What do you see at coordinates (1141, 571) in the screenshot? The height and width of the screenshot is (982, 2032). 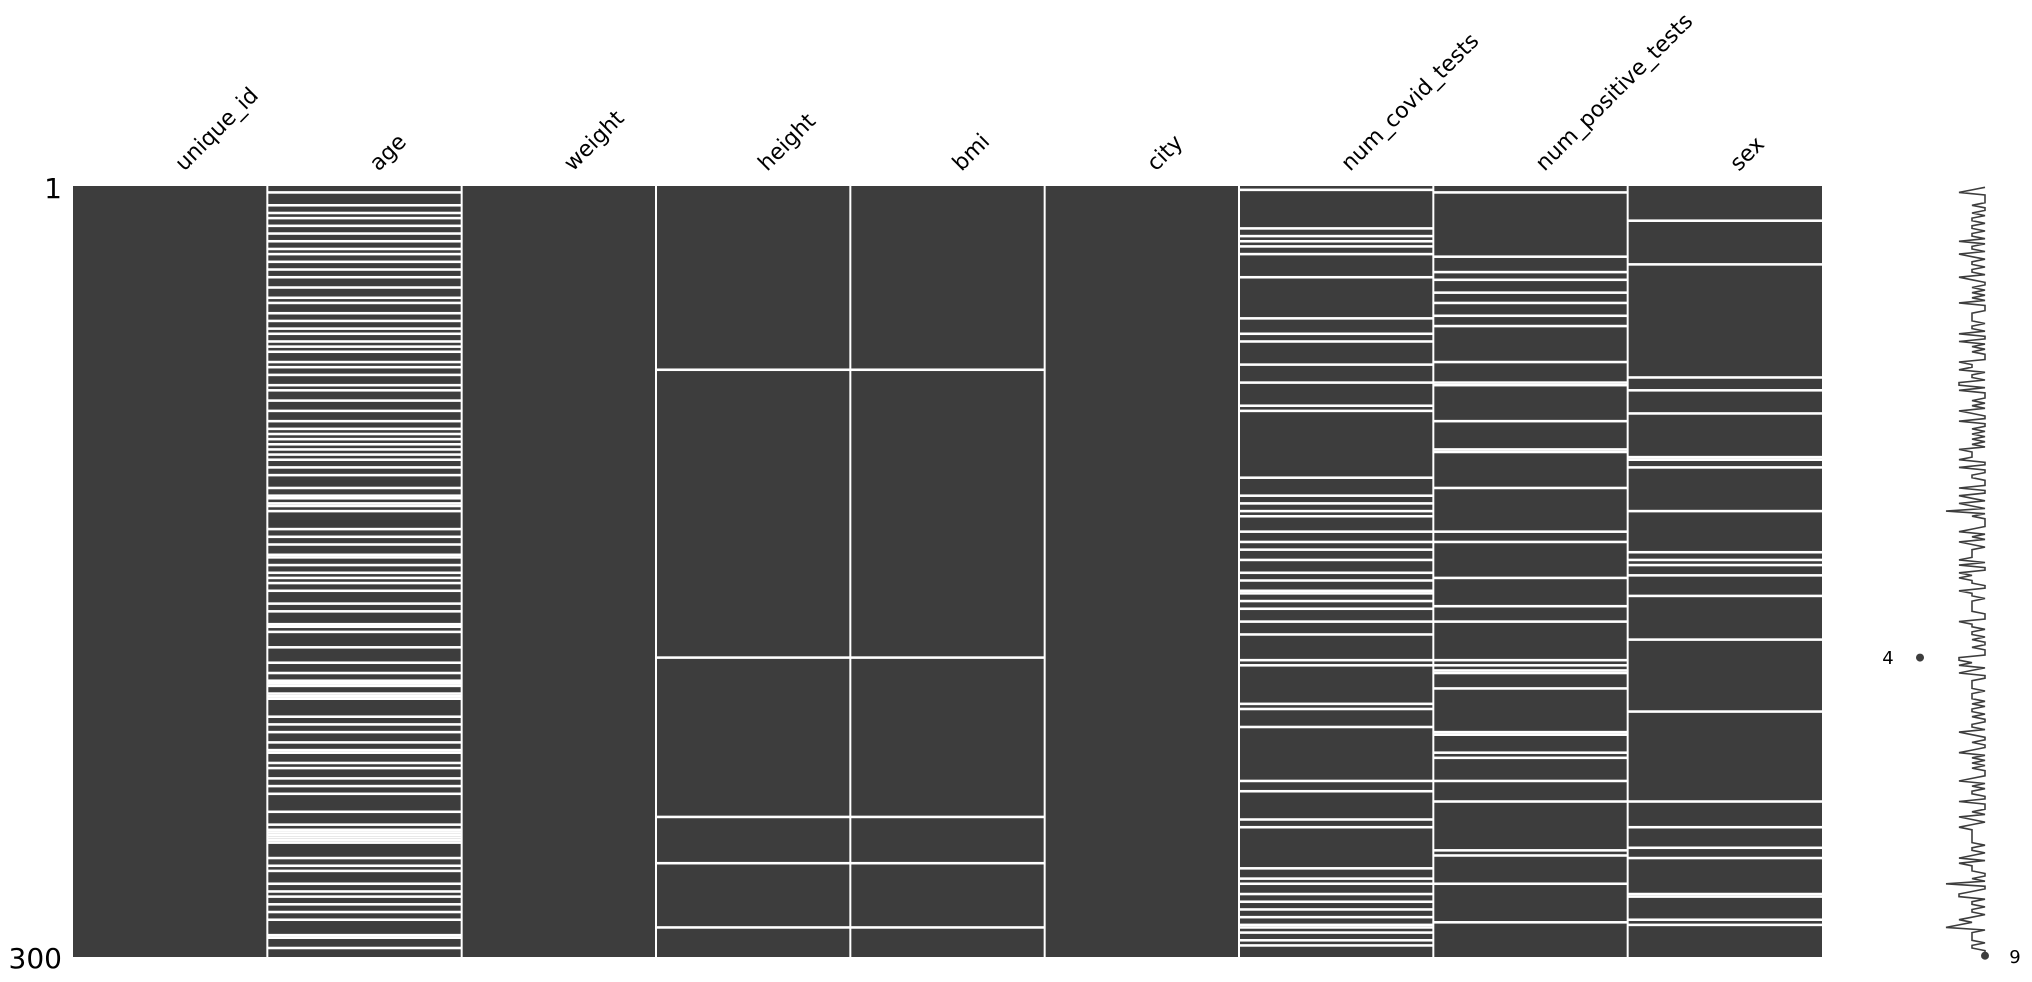 I see `column-city` at bounding box center [1141, 571].